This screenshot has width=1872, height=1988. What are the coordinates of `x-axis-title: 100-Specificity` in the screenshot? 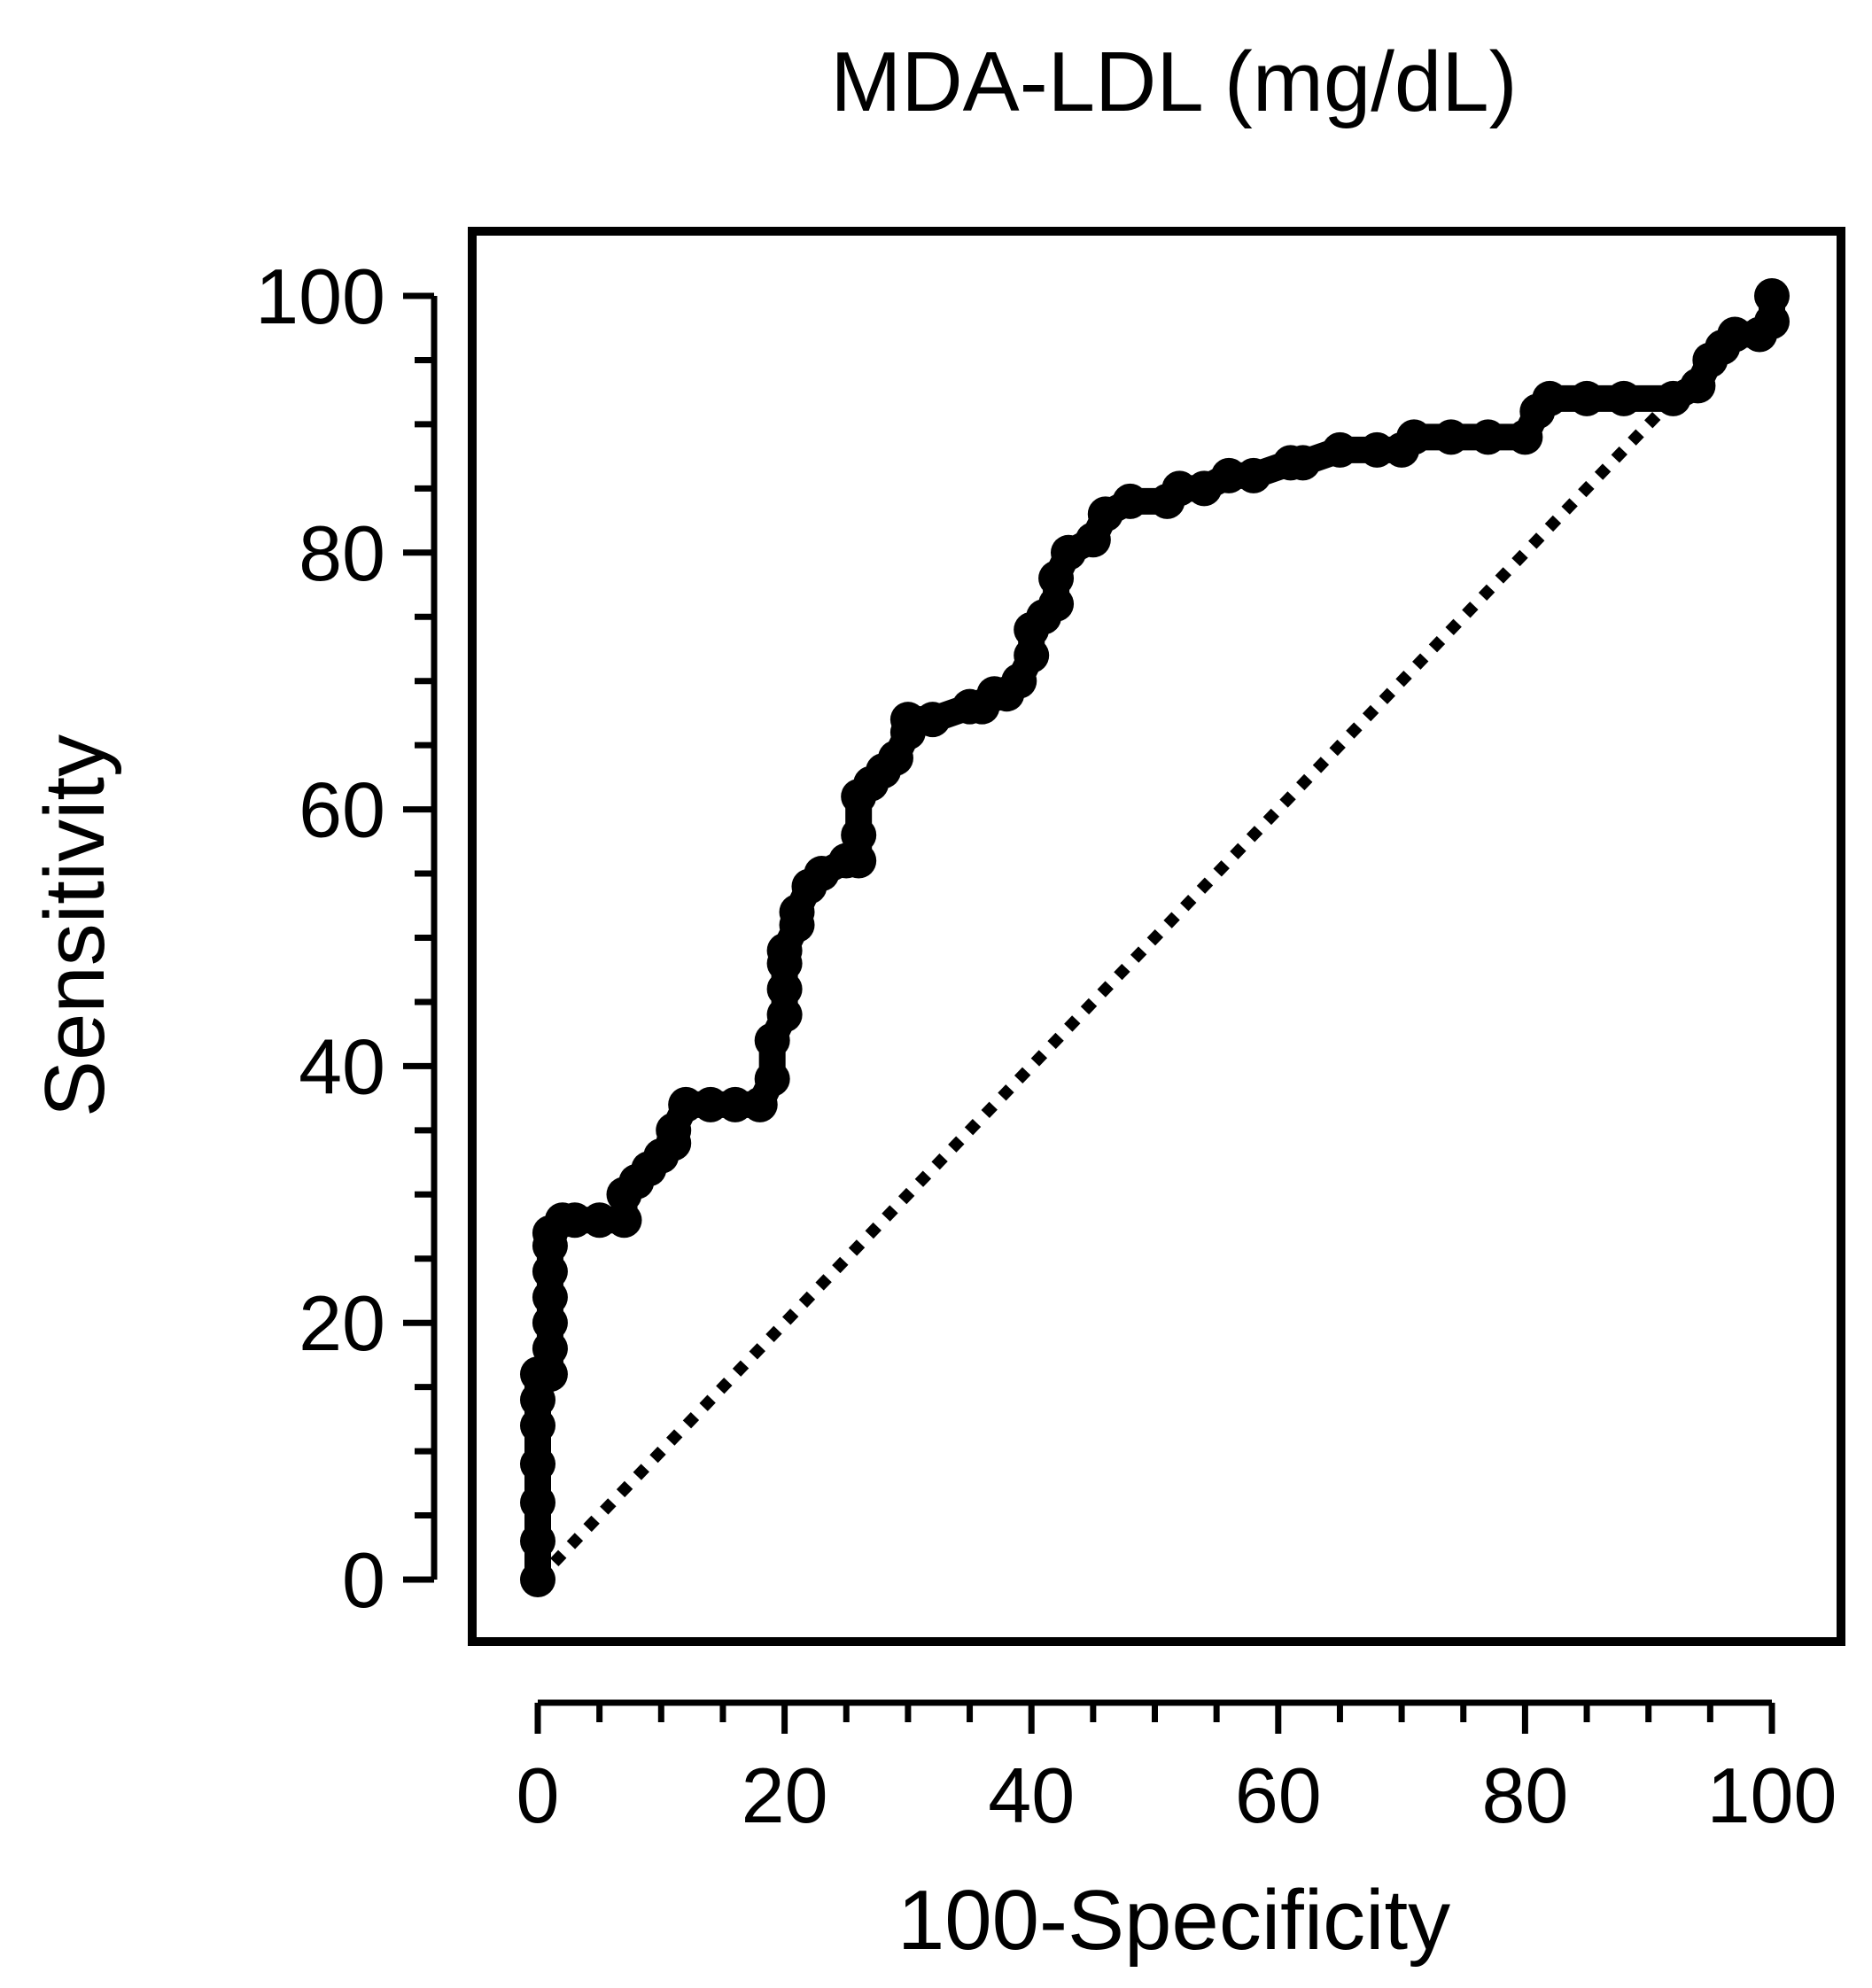 It's located at (1173, 1920).